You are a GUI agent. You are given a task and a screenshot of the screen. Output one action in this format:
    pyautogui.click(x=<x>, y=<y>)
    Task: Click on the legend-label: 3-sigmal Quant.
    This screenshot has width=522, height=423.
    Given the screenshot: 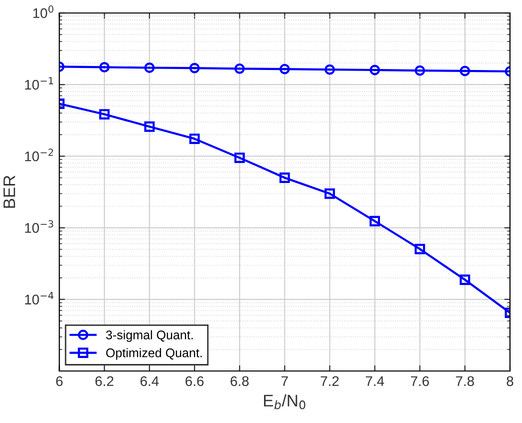 What is the action you would take?
    pyautogui.click(x=149, y=336)
    